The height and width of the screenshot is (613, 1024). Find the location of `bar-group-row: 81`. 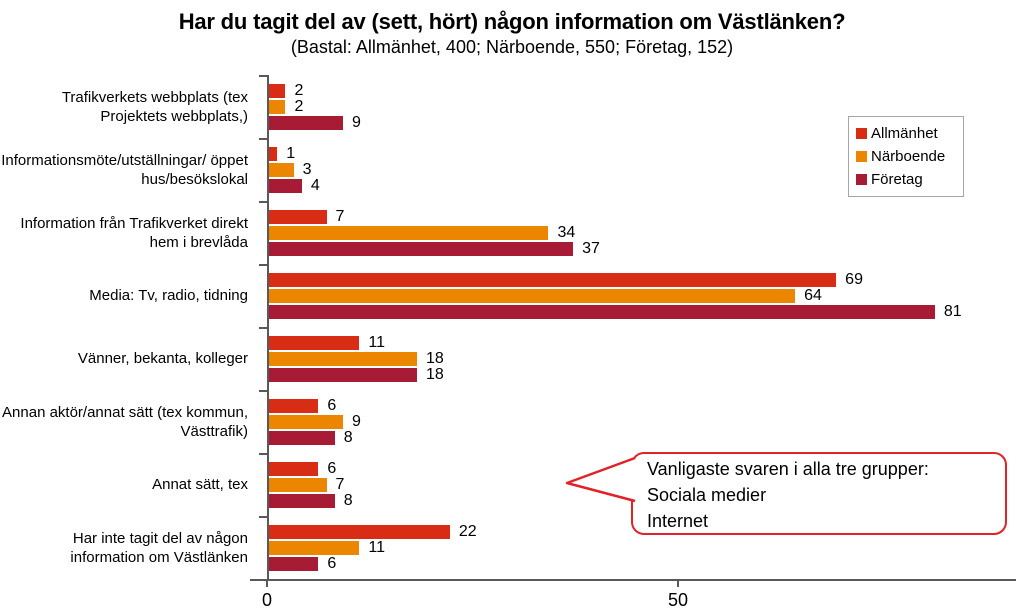

bar-group-row: 81 is located at coordinates (639, 311).